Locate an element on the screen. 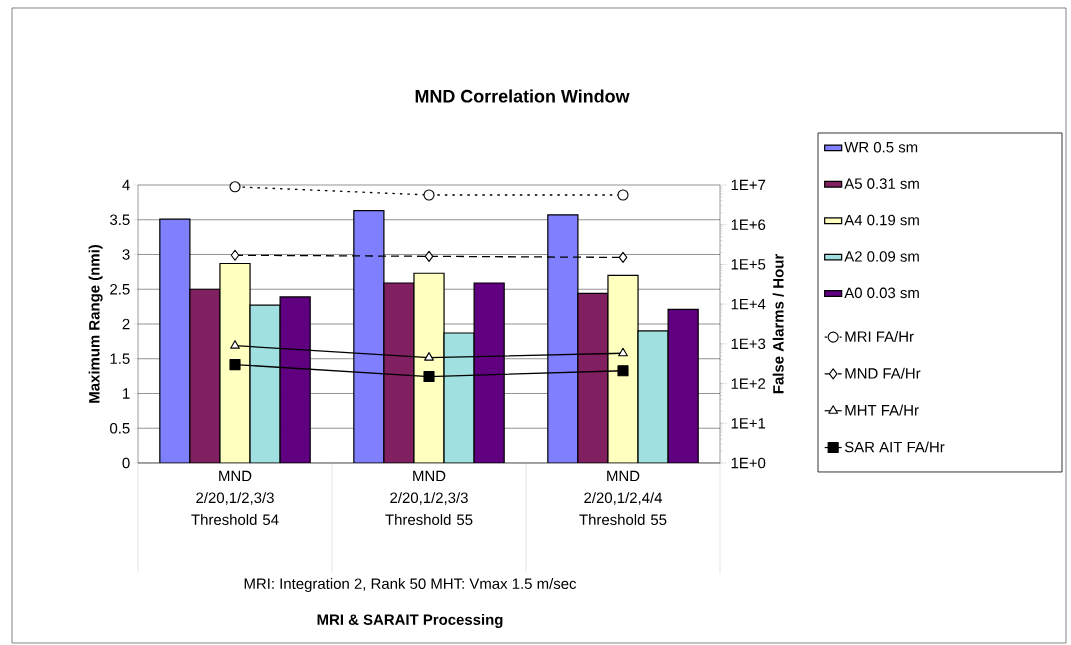 This screenshot has height=645, width=1071. y-tick-label: 3 is located at coordinates (126, 254).